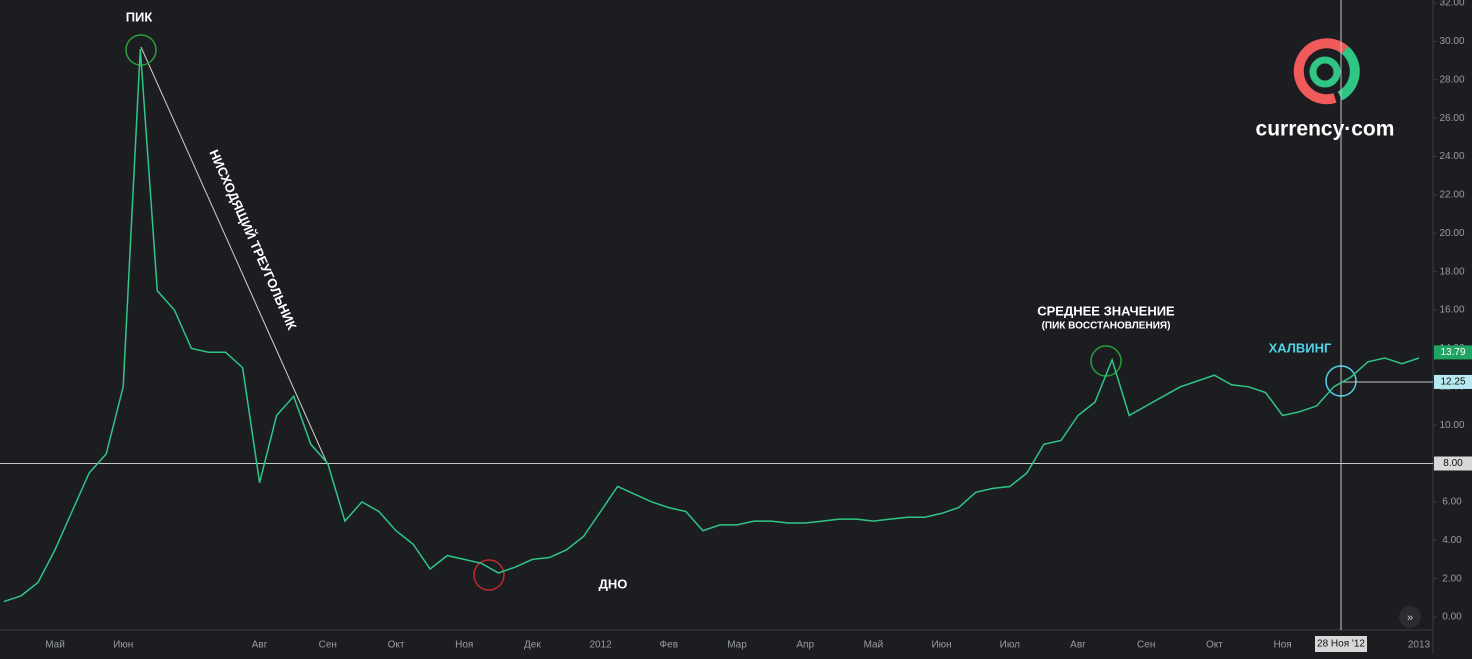 Image resolution: width=1472 pixels, height=659 pixels. I want to click on scroll-icon: », so click(1410, 618).